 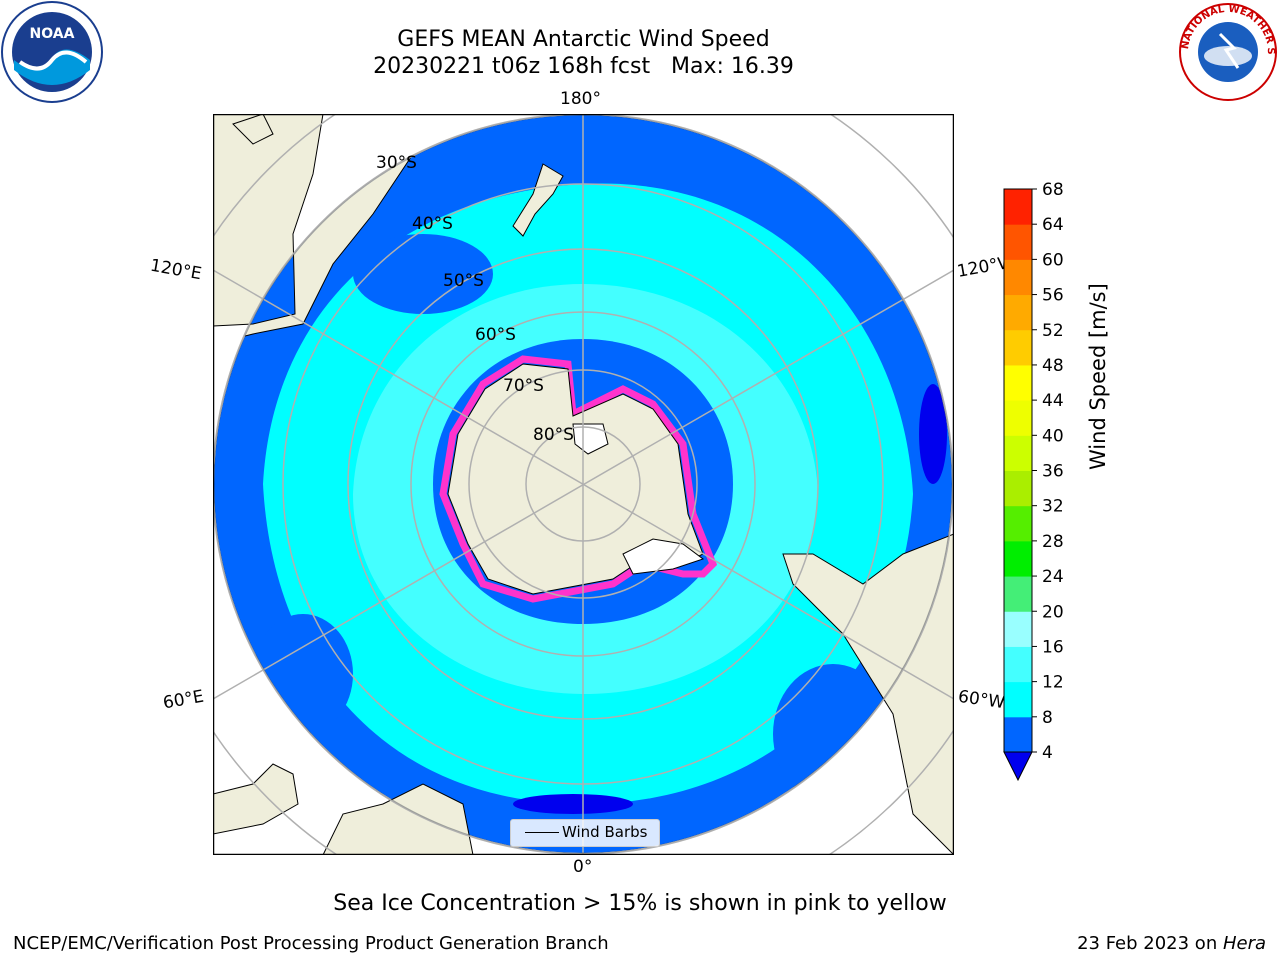 What do you see at coordinates (523, 386) in the screenshot?
I see `lat-label-70s: 70°S` at bounding box center [523, 386].